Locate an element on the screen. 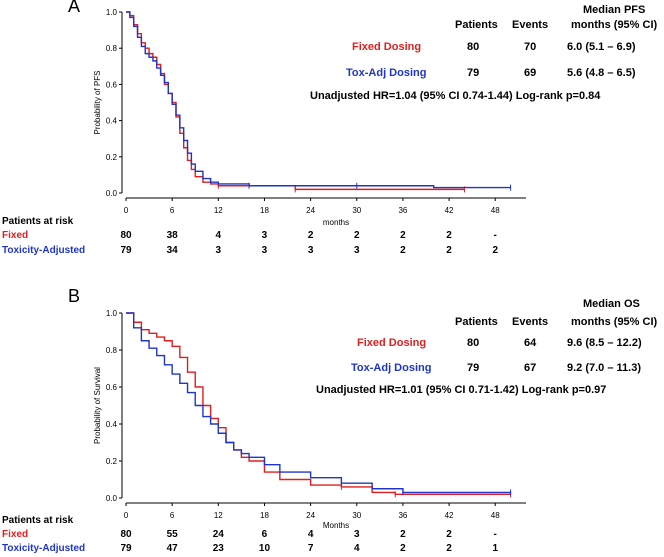 This screenshot has height=557, width=664. panel-letter: B is located at coordinates (74, 296).